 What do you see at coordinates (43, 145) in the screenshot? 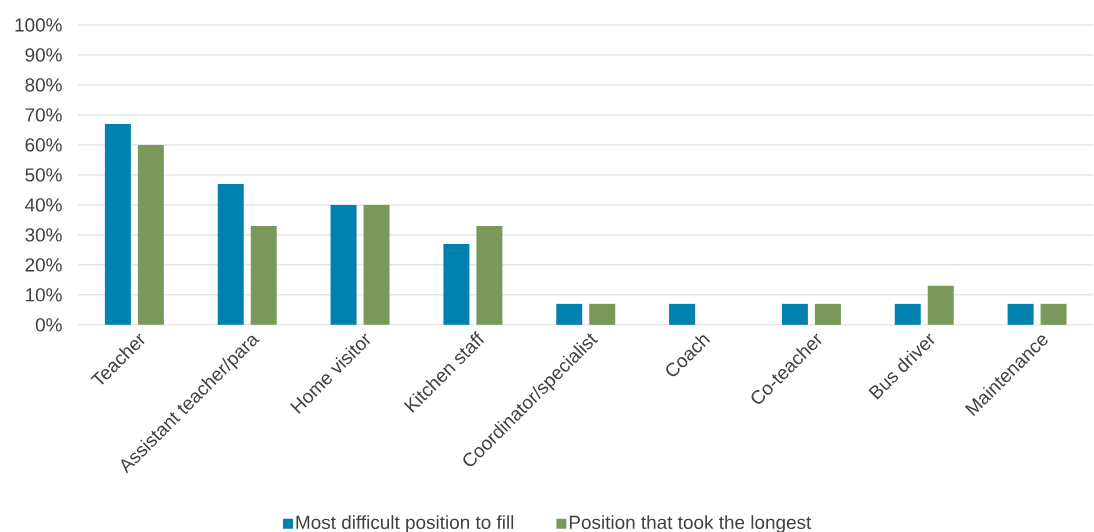
I see `y-tick-label: 60%` at bounding box center [43, 145].